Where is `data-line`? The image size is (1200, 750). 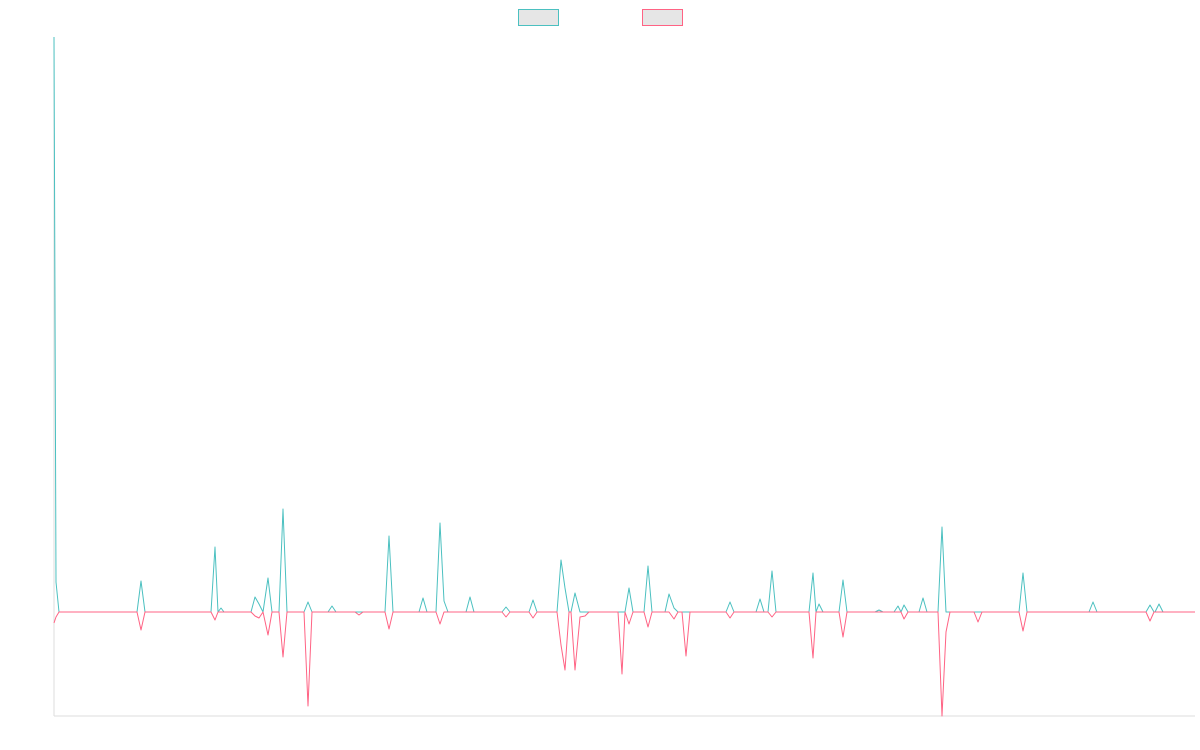
data-line is located at coordinates (624, 664).